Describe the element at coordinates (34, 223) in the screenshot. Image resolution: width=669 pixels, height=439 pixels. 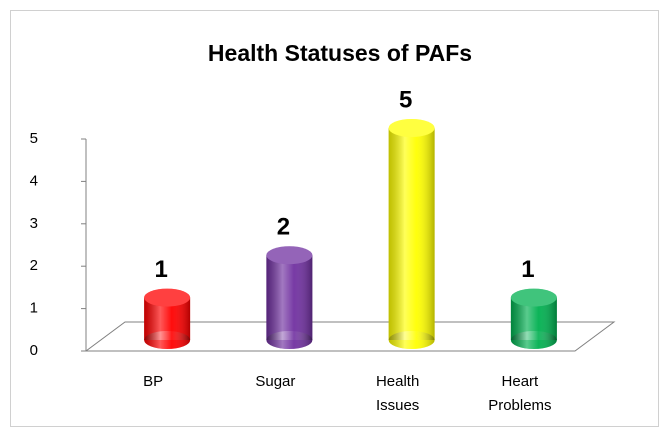
I see `y-tick-label: 3` at that location.